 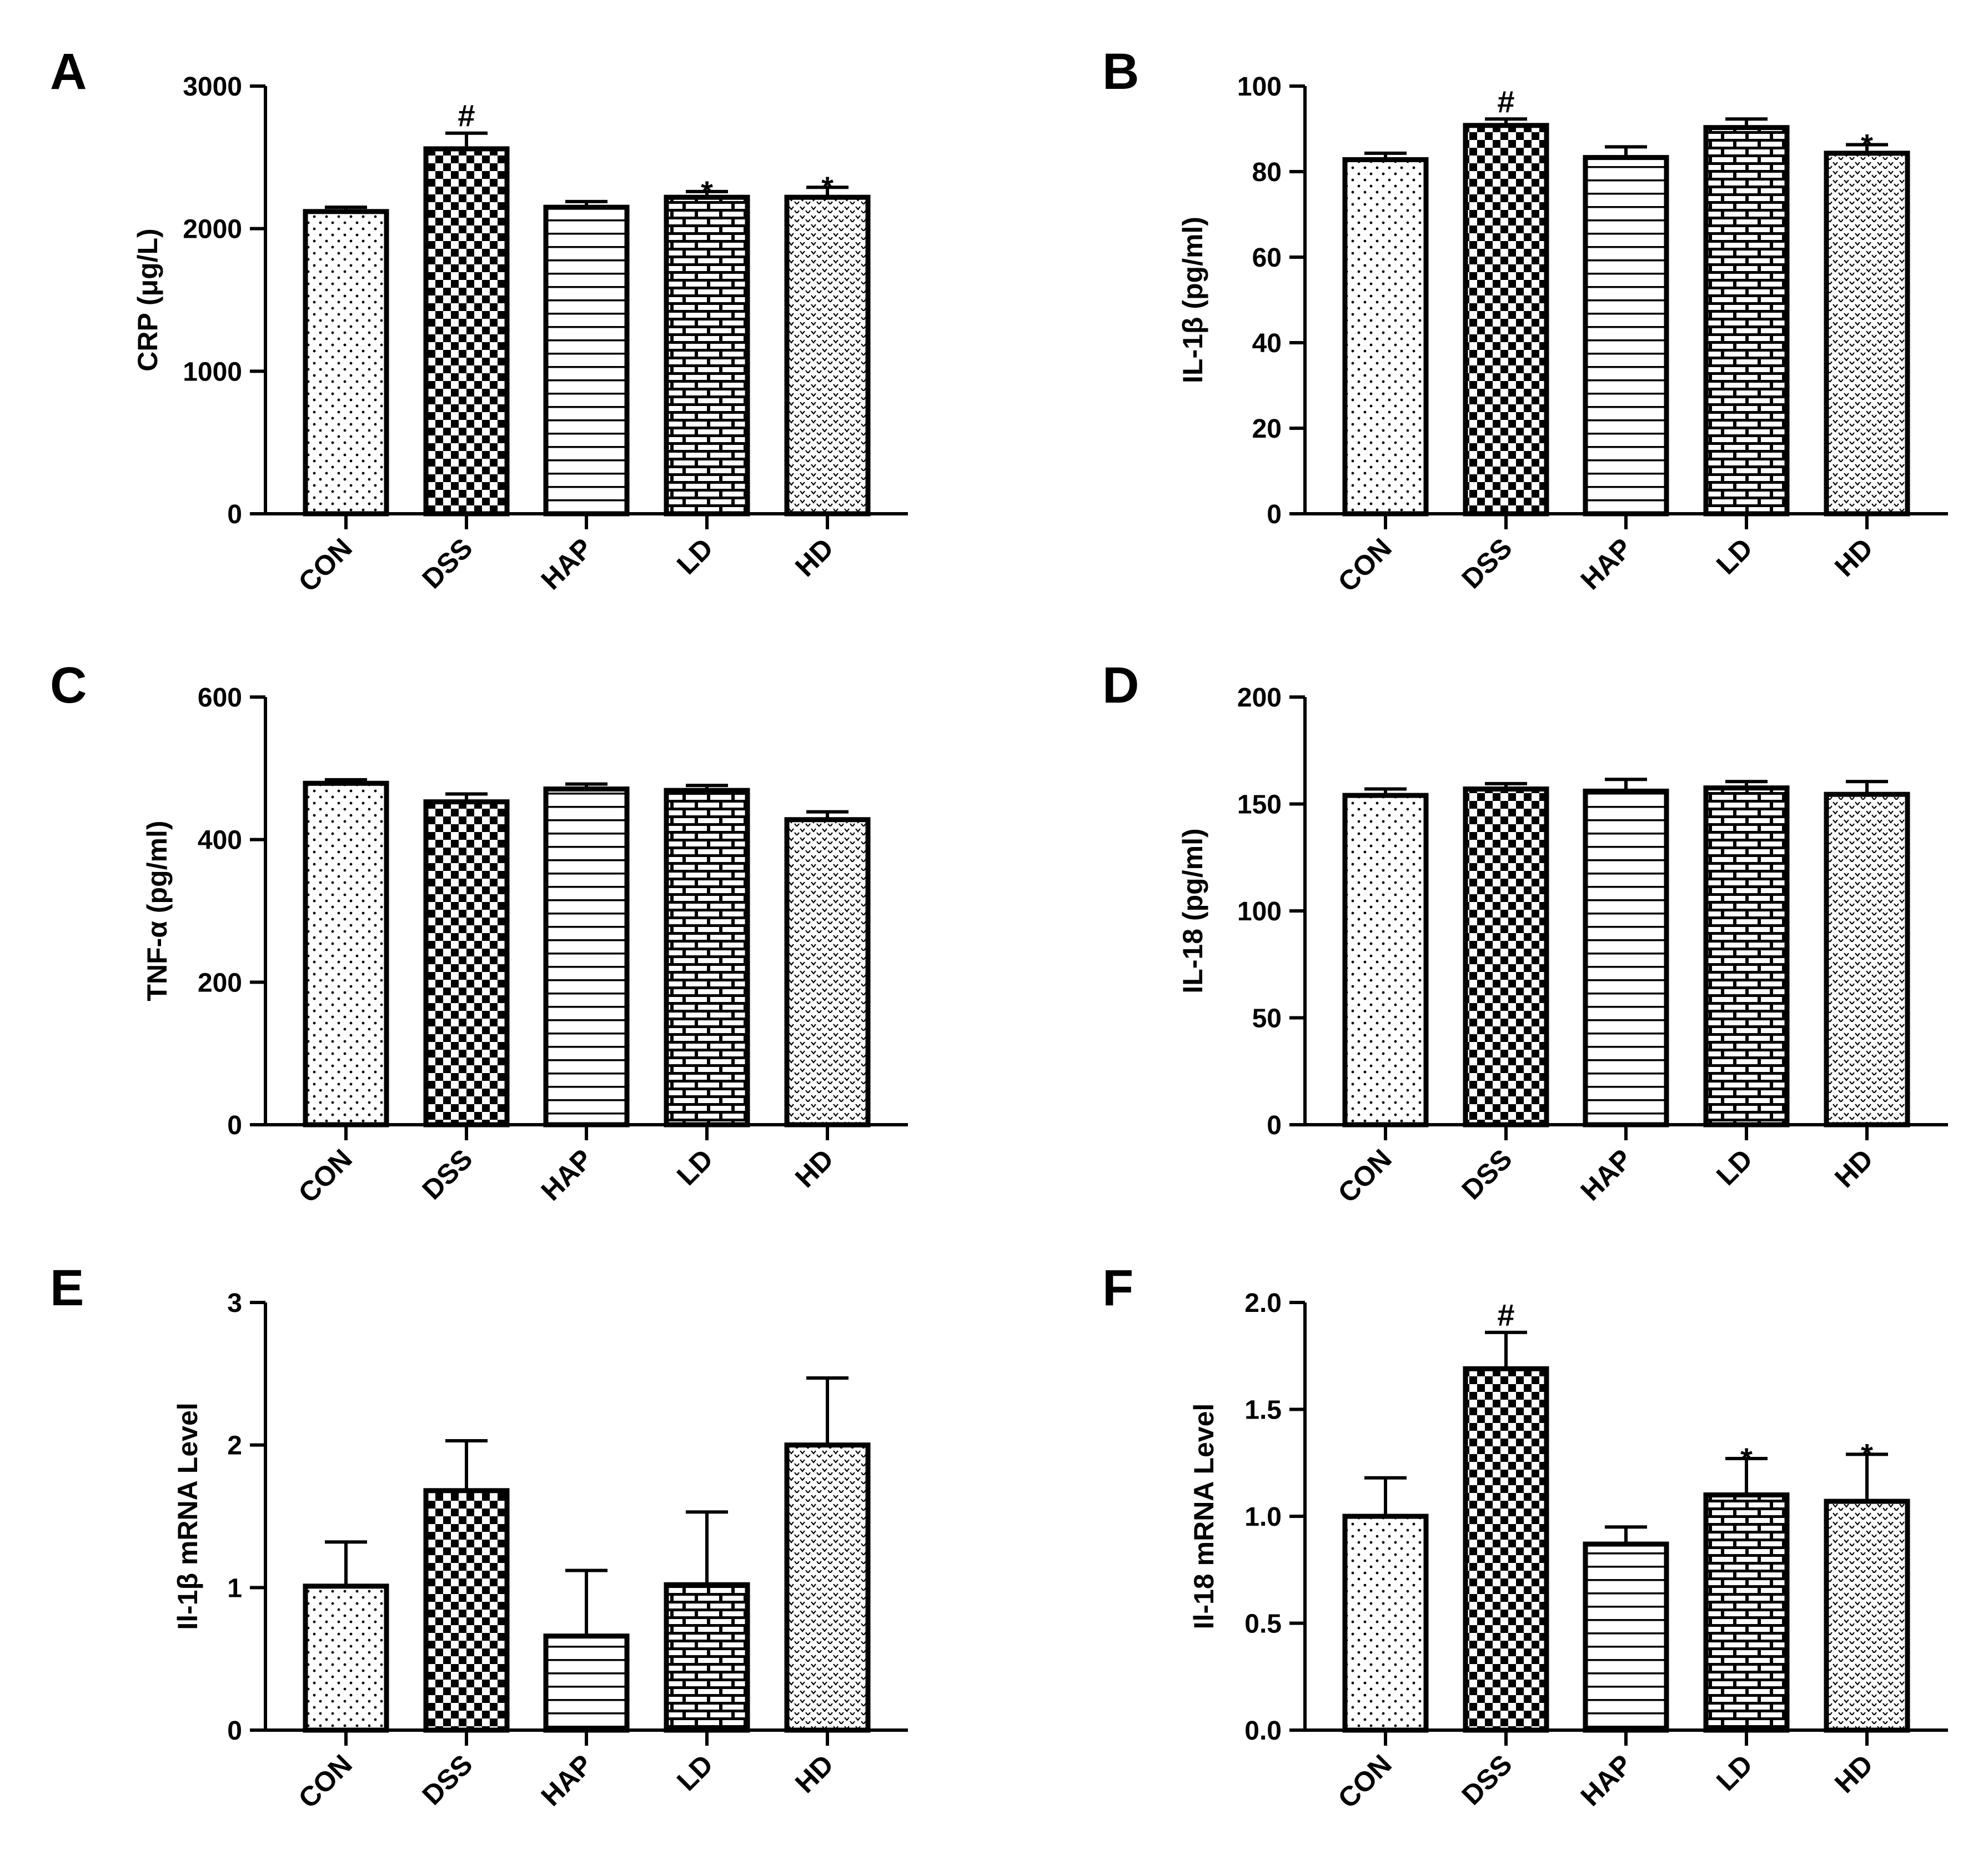 I want to click on chart-panel-e: E 0 1 2 3 Il-1β mRNA Level CON DSS HAP LD HD, so click(x=479, y=1537).